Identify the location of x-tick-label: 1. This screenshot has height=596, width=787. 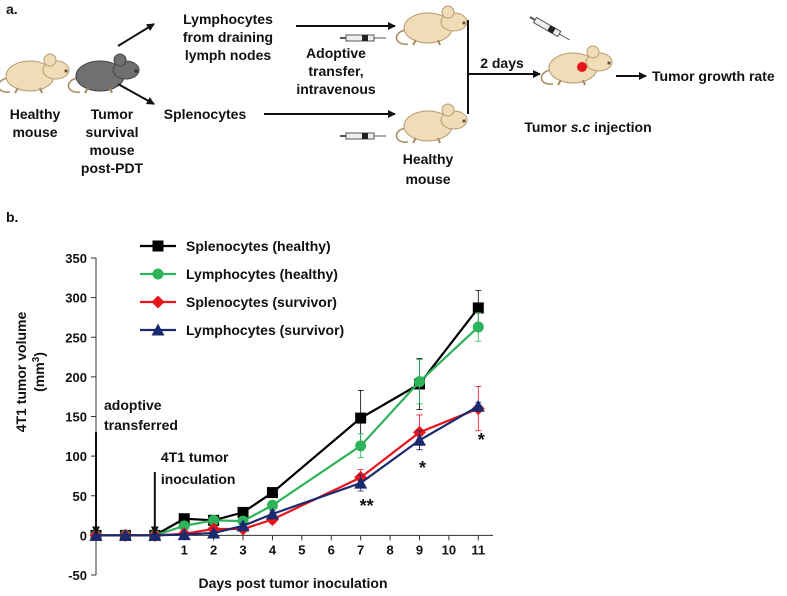
(184, 549).